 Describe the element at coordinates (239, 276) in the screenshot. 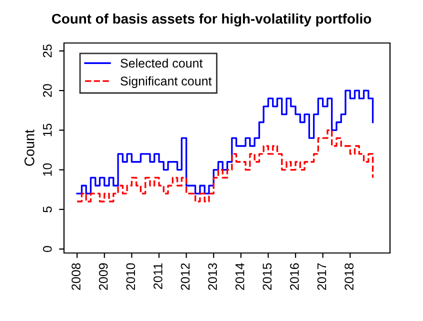

I see `x-tick-label: 2014` at that location.